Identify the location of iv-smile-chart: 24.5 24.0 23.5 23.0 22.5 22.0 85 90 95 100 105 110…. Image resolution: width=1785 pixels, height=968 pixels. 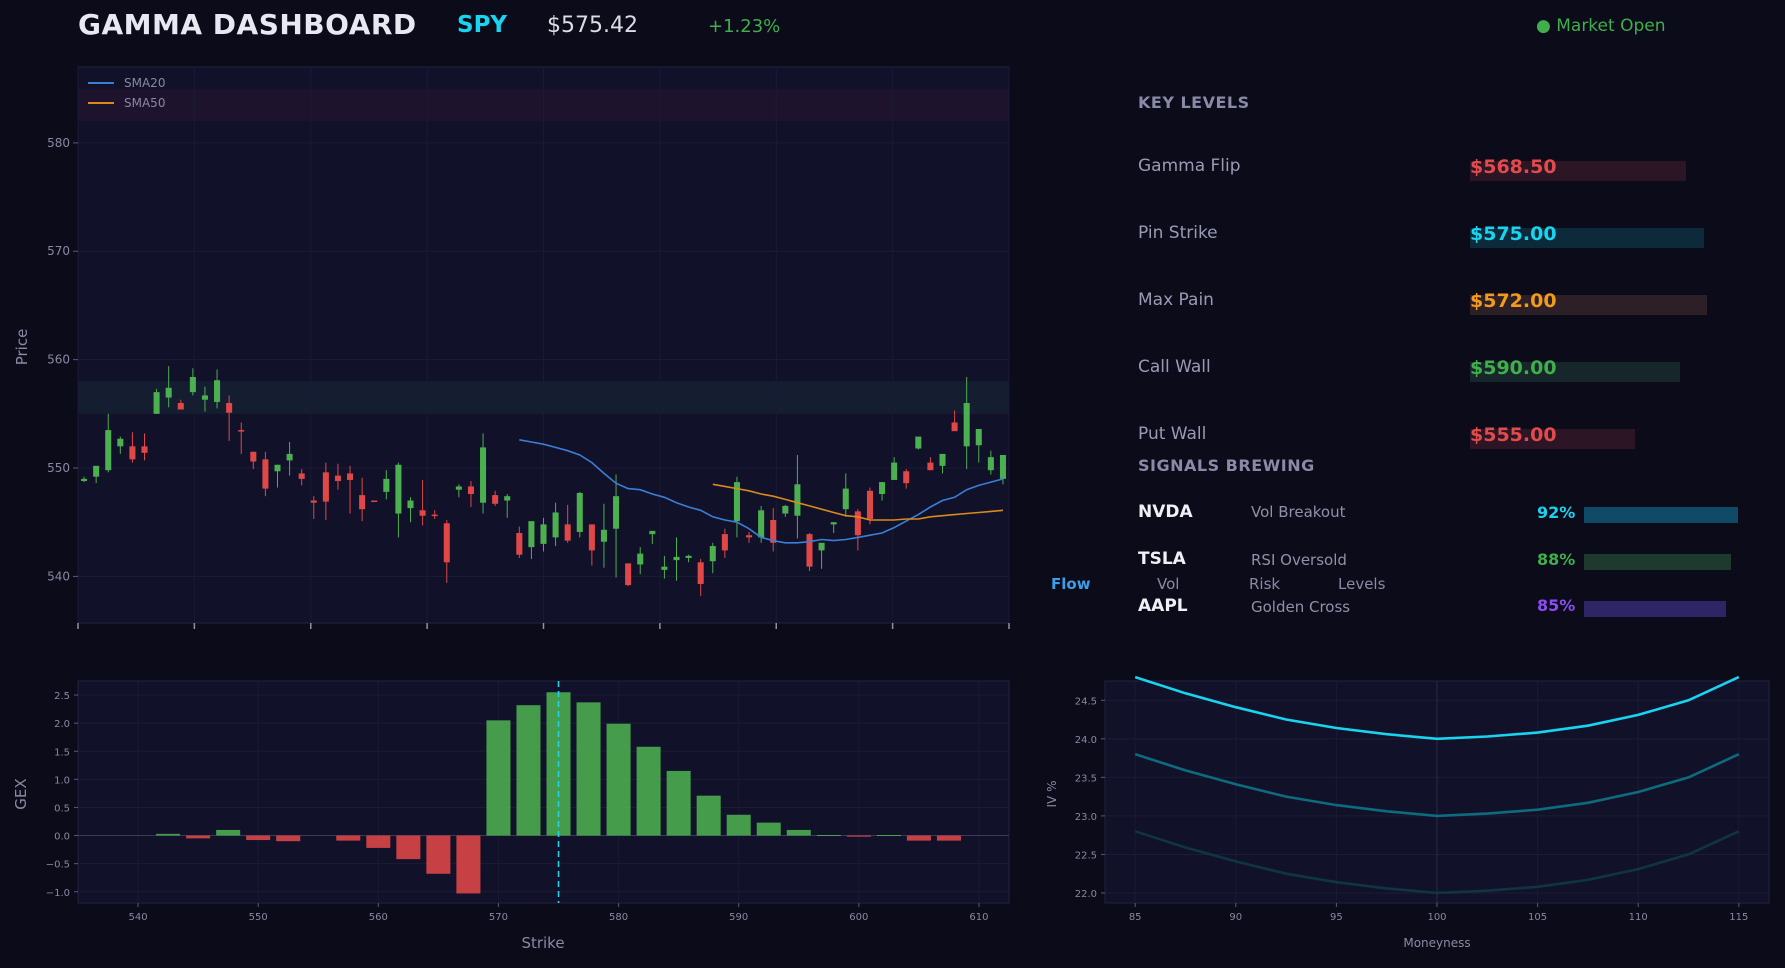
(1407, 815).